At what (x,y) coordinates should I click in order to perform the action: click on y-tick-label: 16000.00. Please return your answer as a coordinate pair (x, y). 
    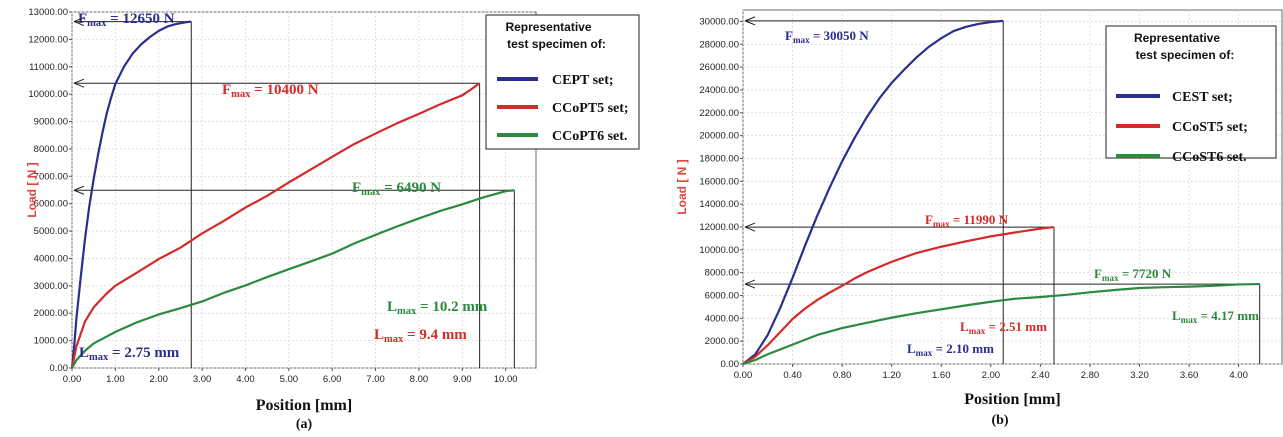
    Looking at the image, I should click on (719, 181).